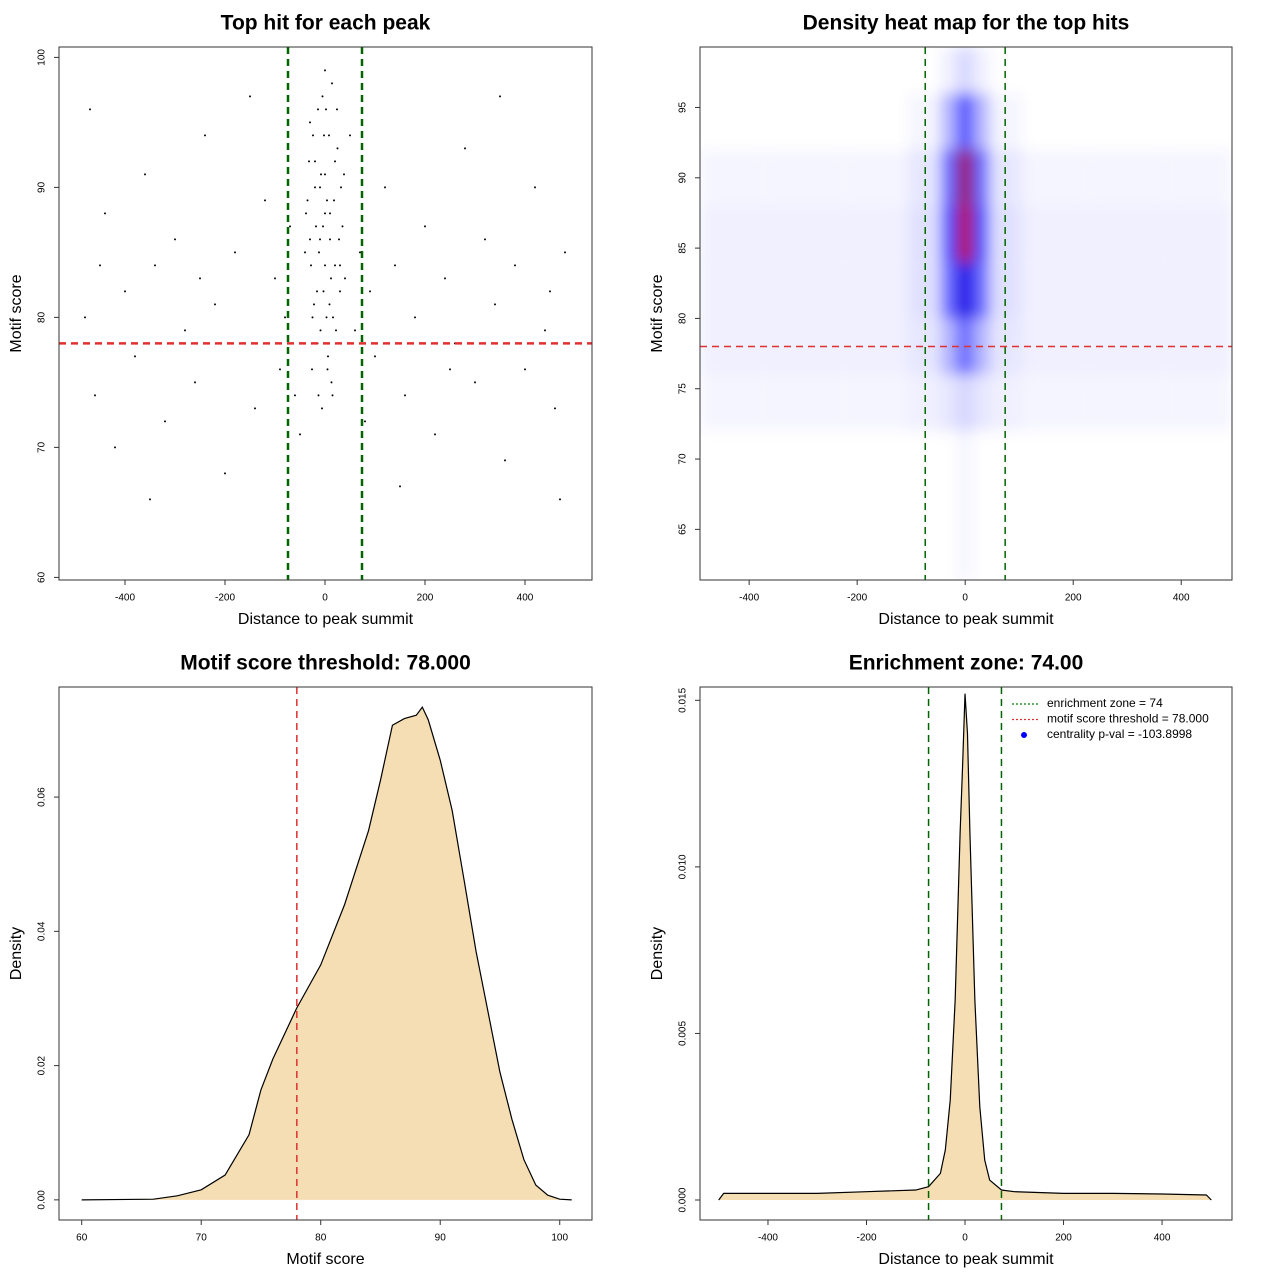 The width and height of the screenshot is (1280, 1280). Describe the element at coordinates (42, 797) in the screenshot. I see `y-tick-label: 0.06` at that location.